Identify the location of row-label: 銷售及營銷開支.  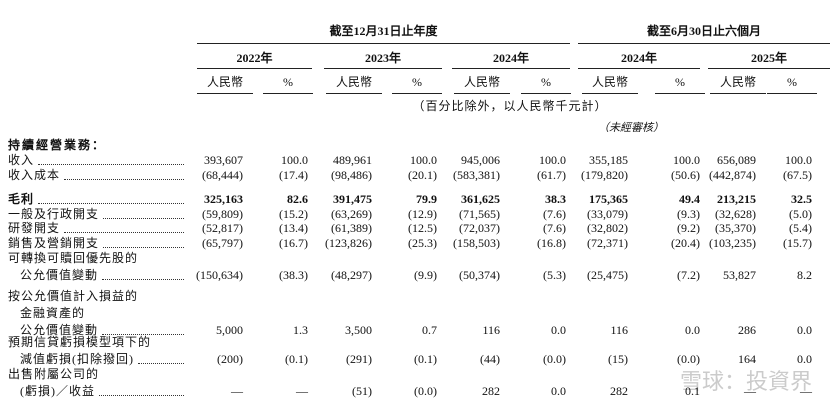
(54, 243).